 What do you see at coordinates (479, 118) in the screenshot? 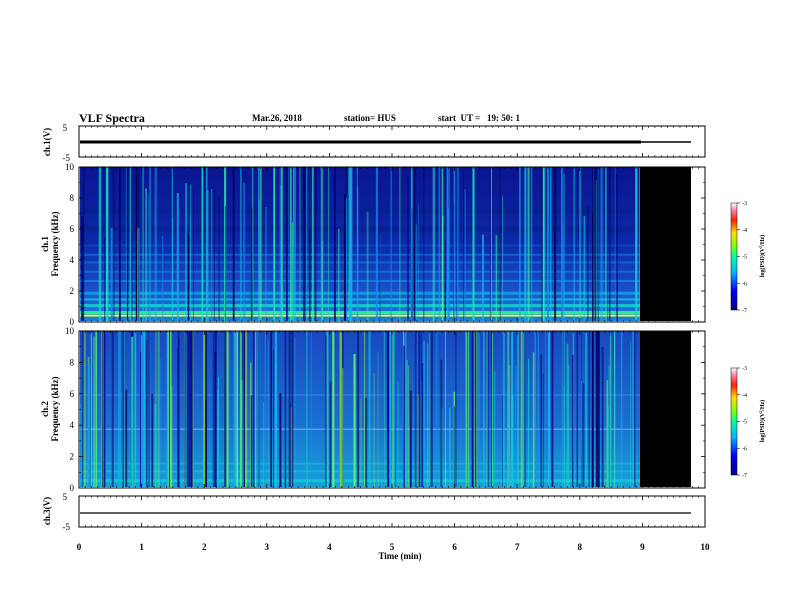
I see `start-time-label: start UT = 19: 50: 1` at bounding box center [479, 118].